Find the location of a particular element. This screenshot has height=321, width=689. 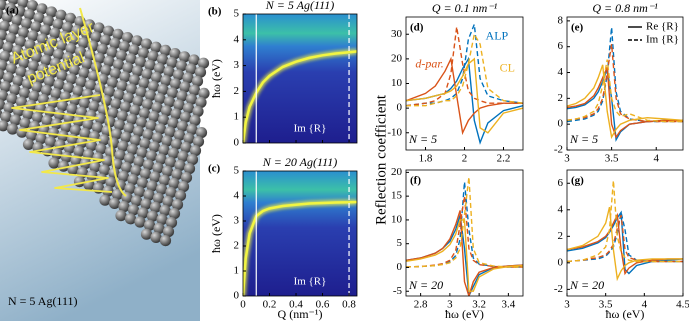

axes-frame is located at coordinates (625, 83).